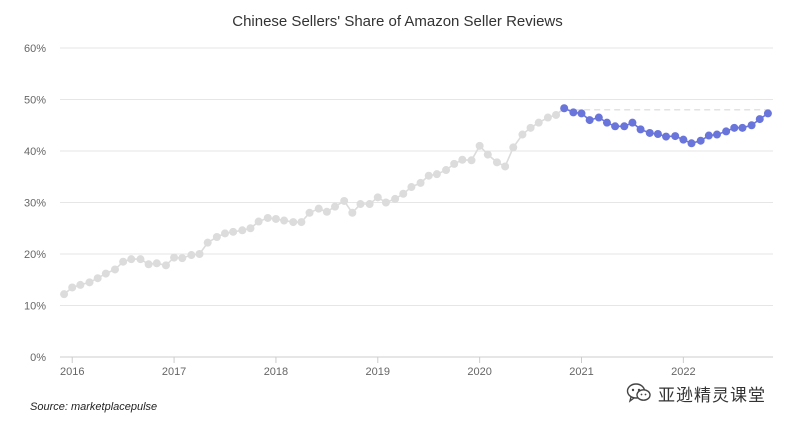 The image size is (795, 425). I want to click on x-tick-label: 2018, so click(276, 372).